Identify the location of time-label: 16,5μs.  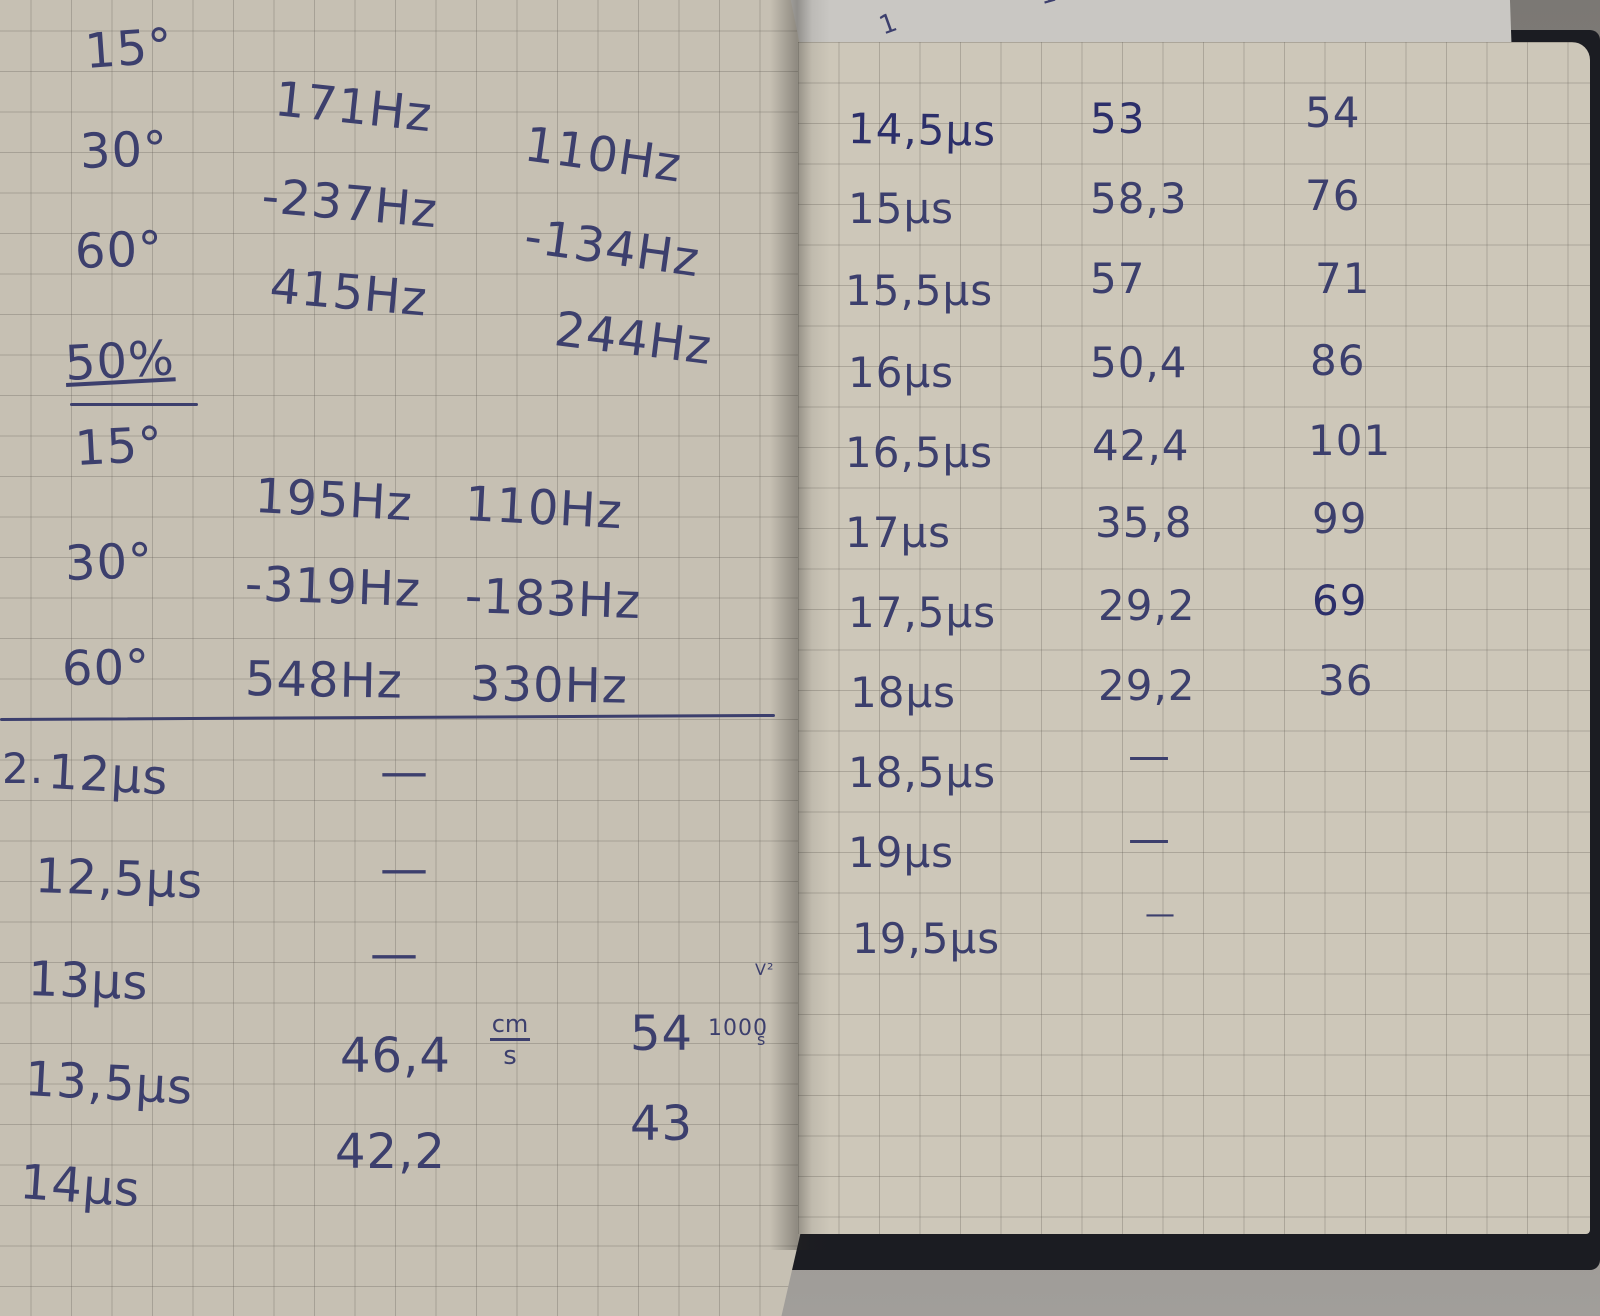
(919, 452).